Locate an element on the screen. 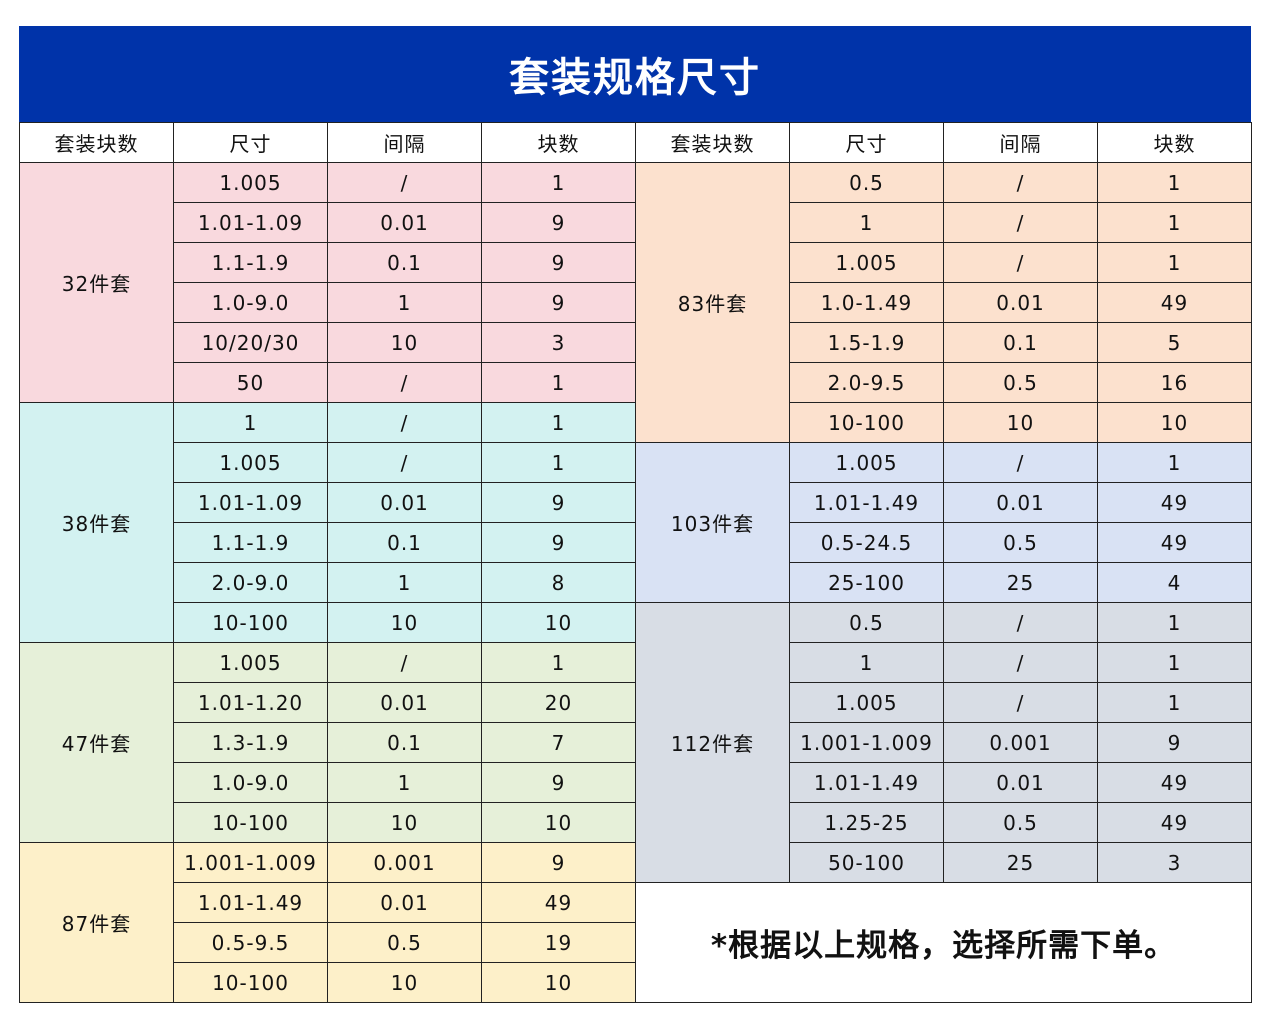 The height and width of the screenshot is (1021, 1272). size-cell: 50 is located at coordinates (250, 382).